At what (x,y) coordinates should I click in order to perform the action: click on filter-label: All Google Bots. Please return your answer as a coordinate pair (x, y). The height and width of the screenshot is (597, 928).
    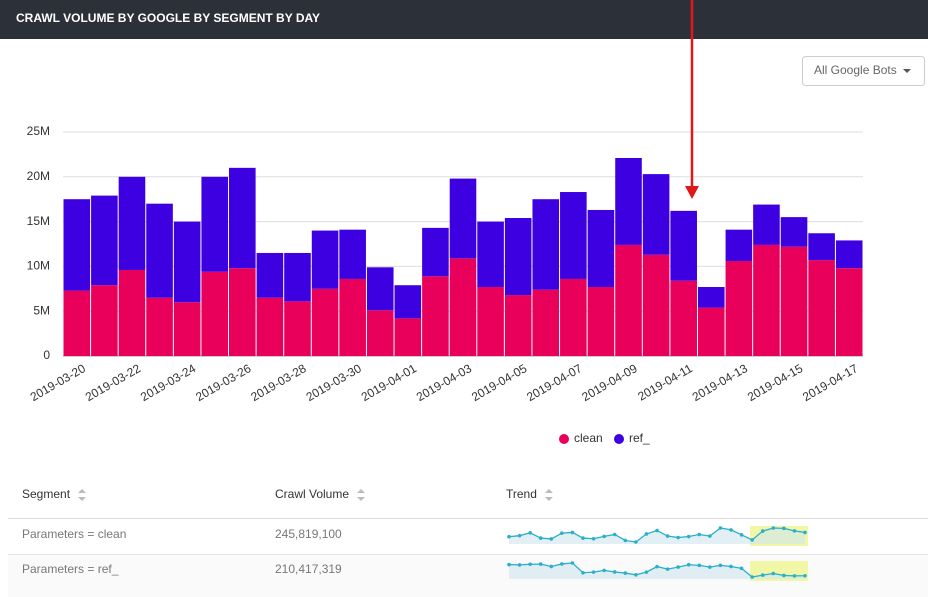
    Looking at the image, I should click on (855, 70).